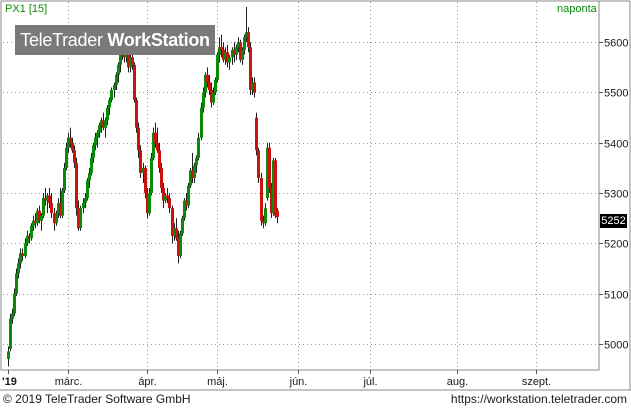 The image size is (631, 408). Describe the element at coordinates (97, 399) in the screenshot. I see `copyright-text: © 2019 TeleTrader Software GmbH` at that location.